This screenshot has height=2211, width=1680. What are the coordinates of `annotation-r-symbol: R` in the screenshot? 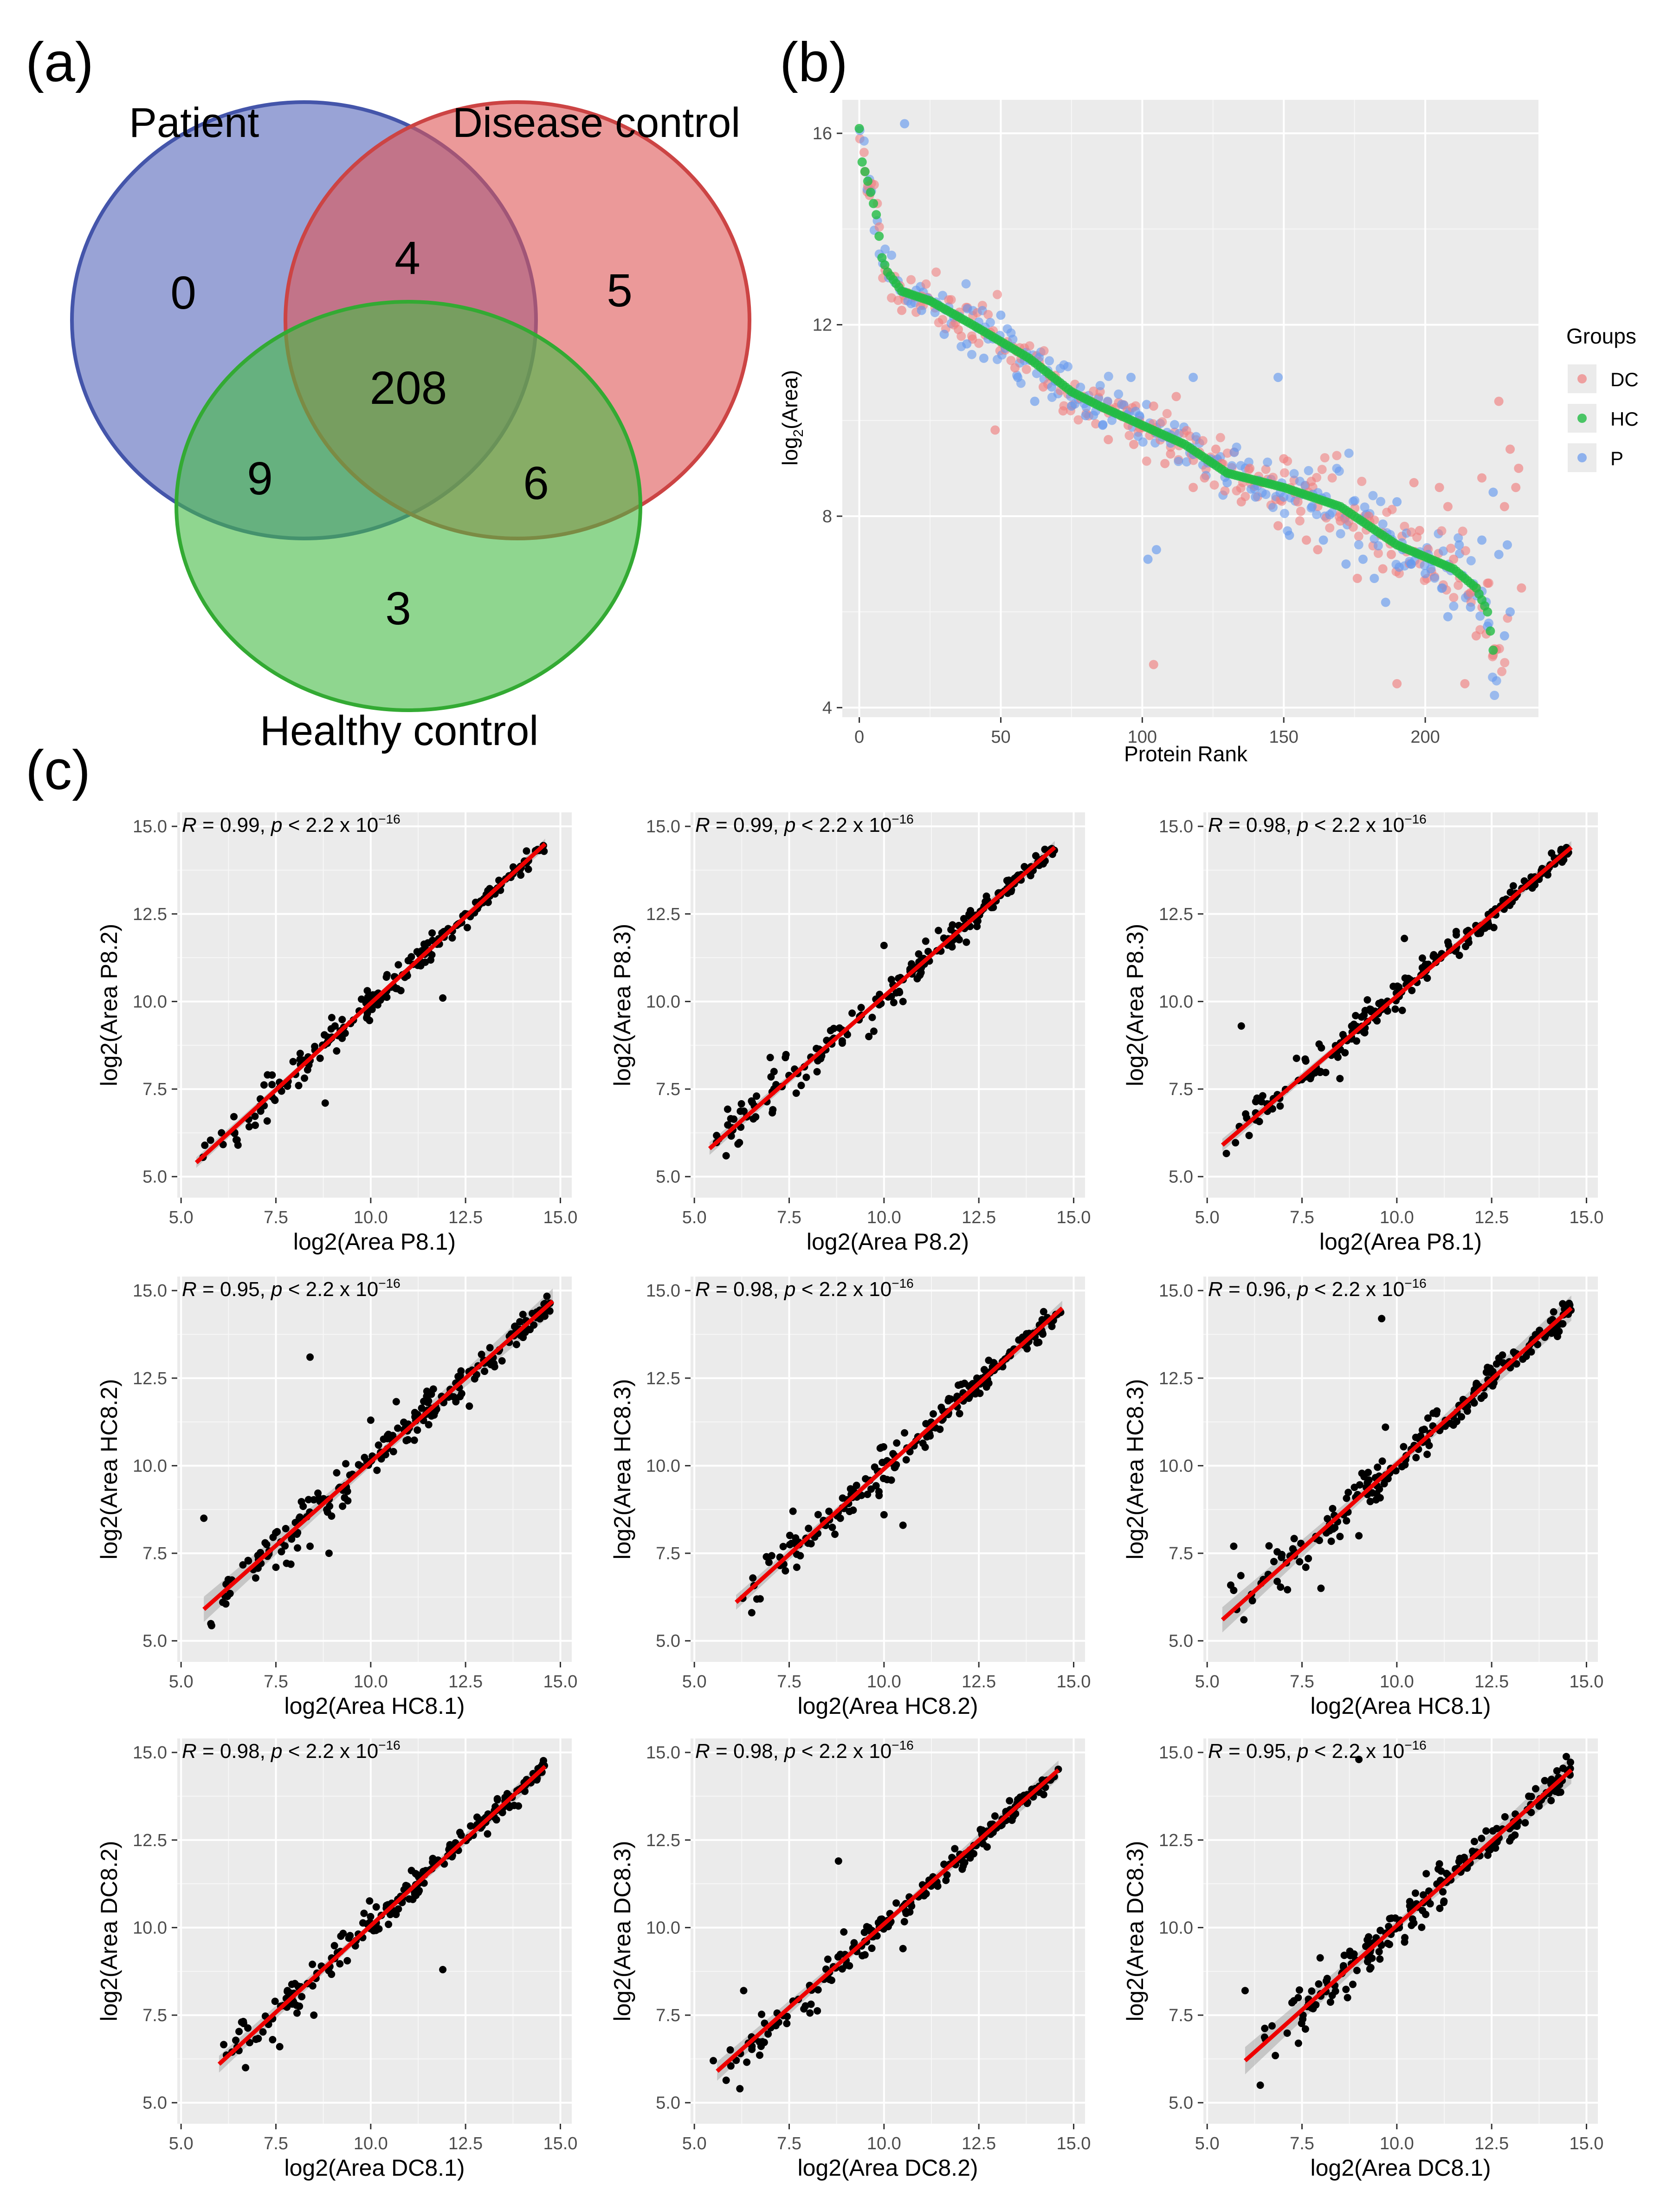 It's located at (1215, 1289).